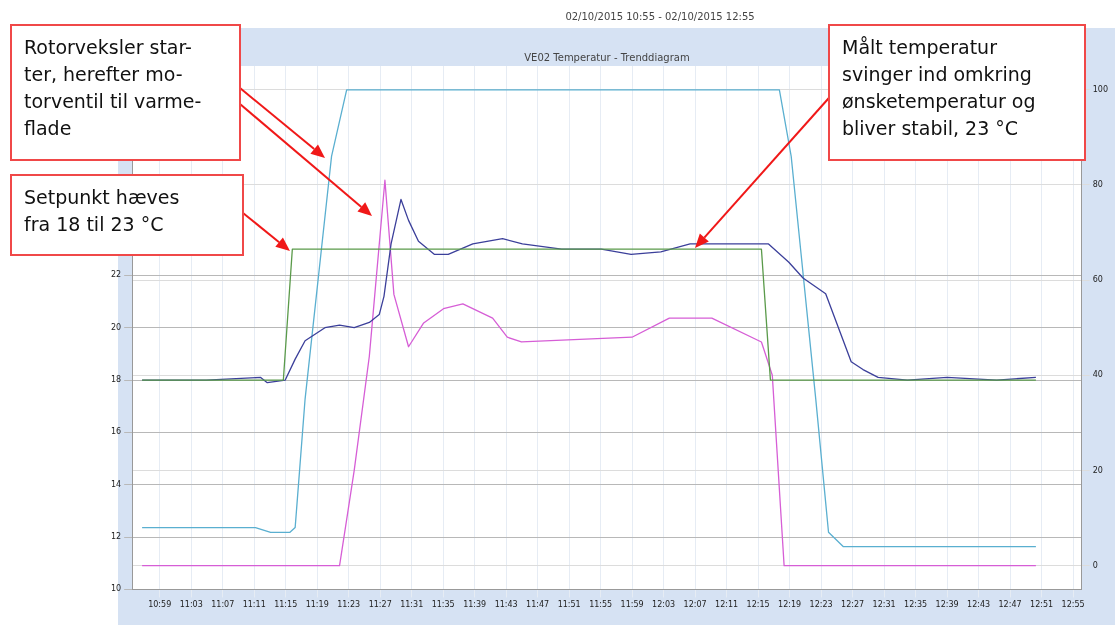  I want to click on x-tick-label: 11:51, so click(569, 605).